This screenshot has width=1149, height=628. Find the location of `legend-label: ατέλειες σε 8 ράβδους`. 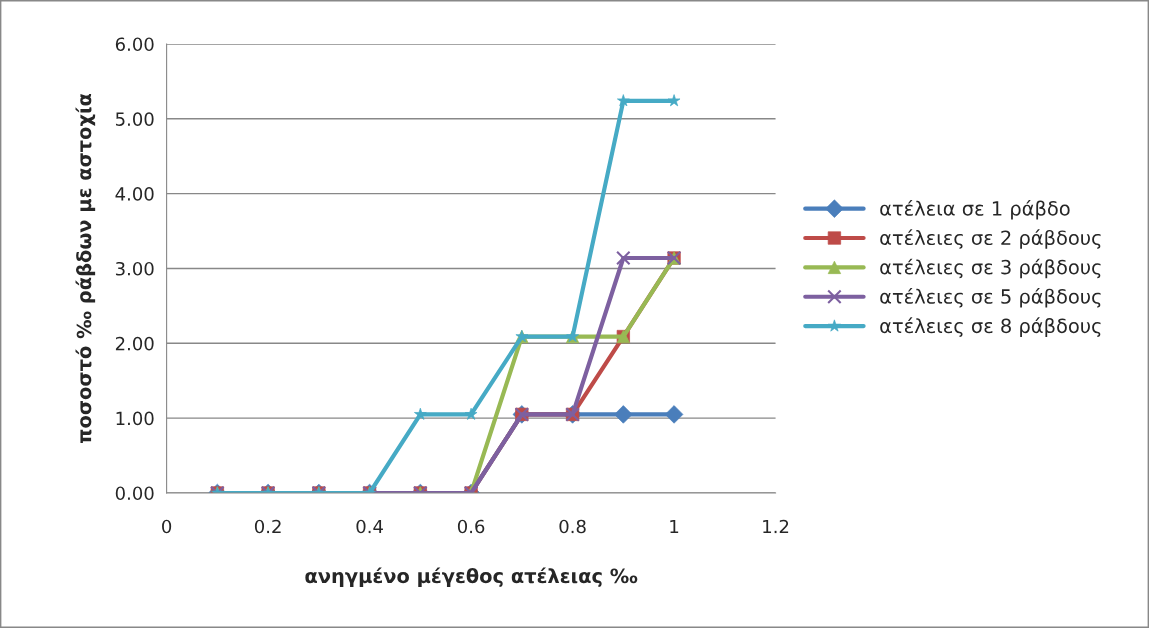

legend-label: ατέλειες σε 8 ράβδους is located at coordinates (990, 327).